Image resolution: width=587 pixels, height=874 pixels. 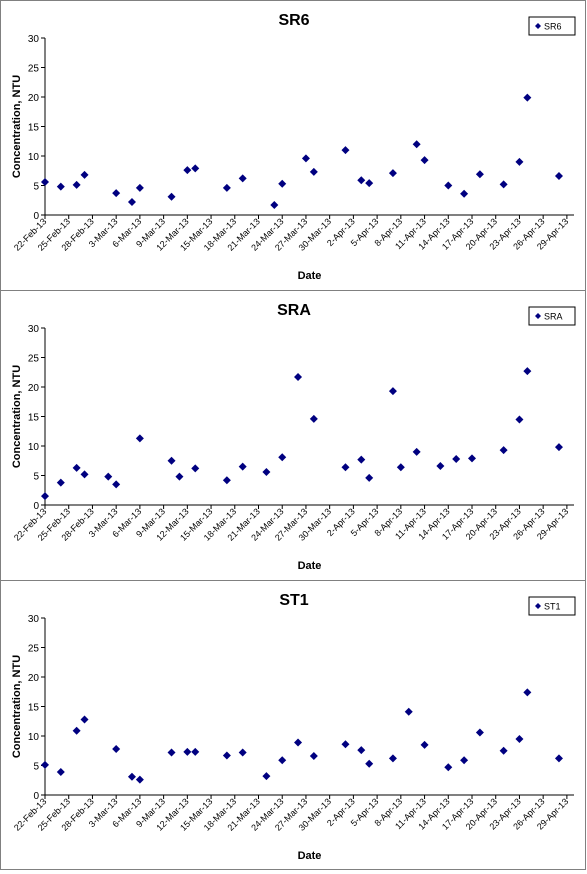 I want to click on chart-title: ST1, so click(x=293, y=600).